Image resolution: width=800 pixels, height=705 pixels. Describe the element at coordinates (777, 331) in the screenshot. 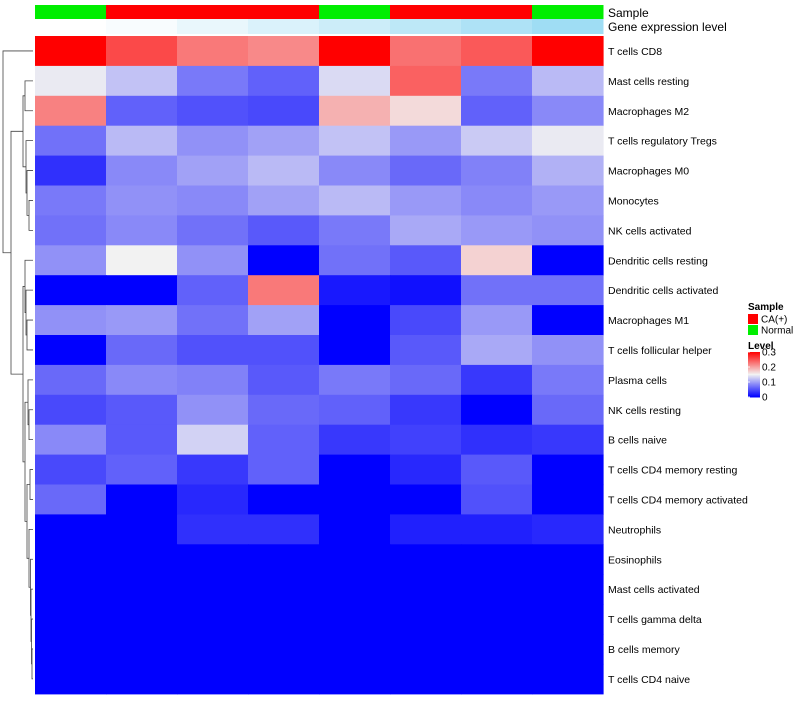

I see `legend-sample-label: Normal` at that location.